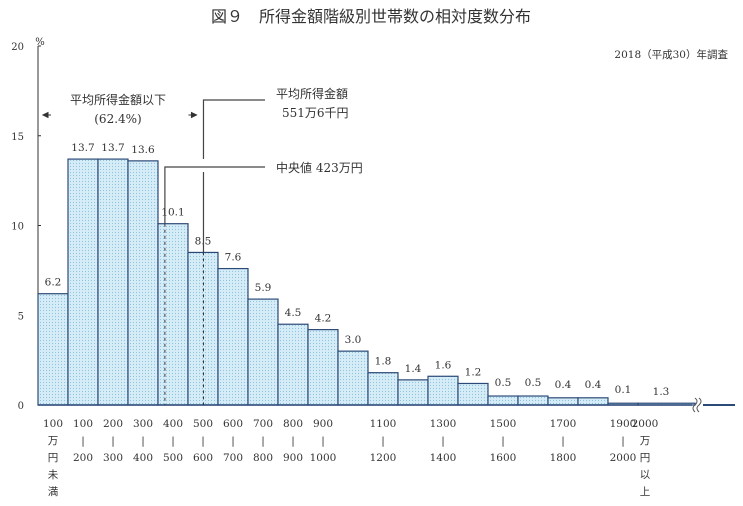 Image resolution: width=743 pixels, height=506 pixels. What do you see at coordinates (563, 424) in the screenshot?
I see `x-tick-label: 1700` at bounding box center [563, 424].